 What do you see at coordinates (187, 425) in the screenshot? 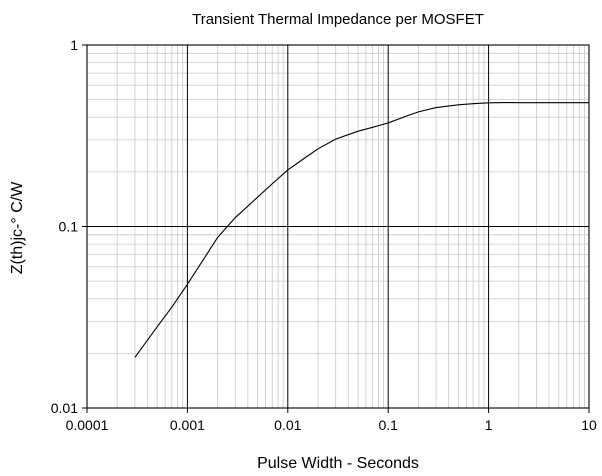
I see `x-tick-label: 0.001` at bounding box center [187, 425].